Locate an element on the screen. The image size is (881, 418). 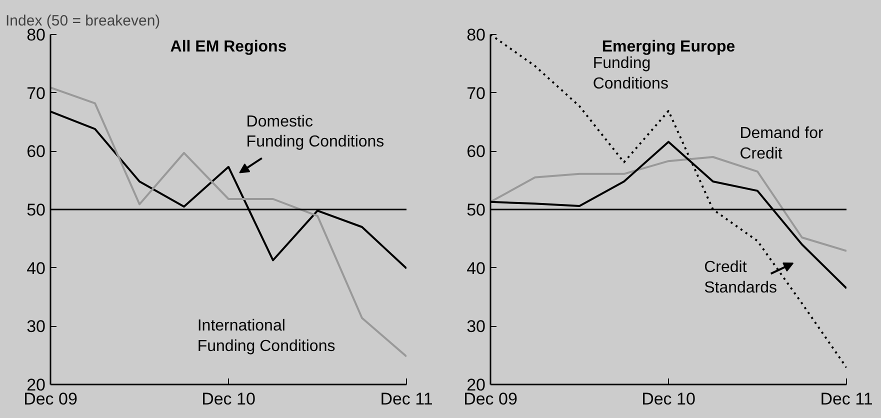
chart-title: Emerging Europe is located at coordinates (669, 47).